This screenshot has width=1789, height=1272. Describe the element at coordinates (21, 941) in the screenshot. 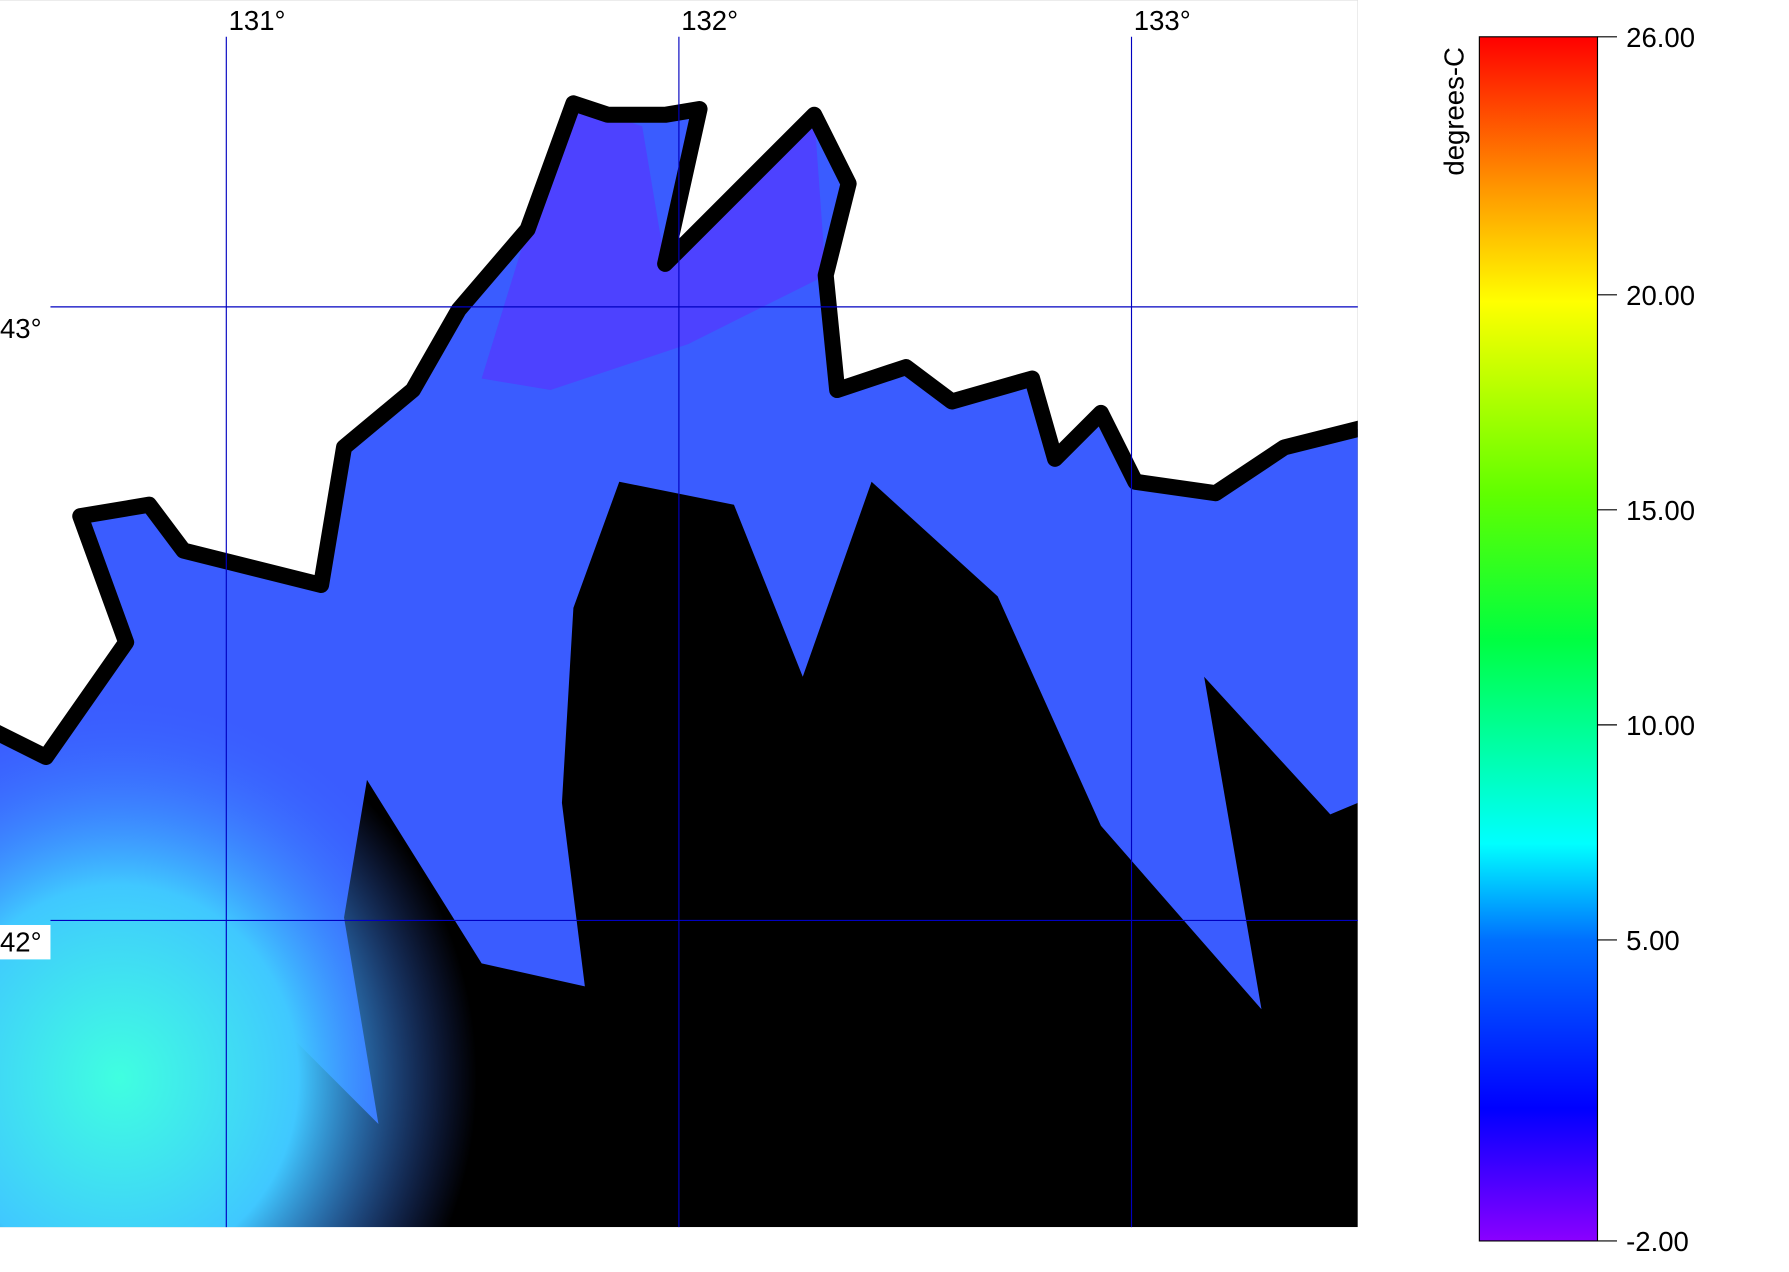

I see `latitude-label: 42°` at that location.